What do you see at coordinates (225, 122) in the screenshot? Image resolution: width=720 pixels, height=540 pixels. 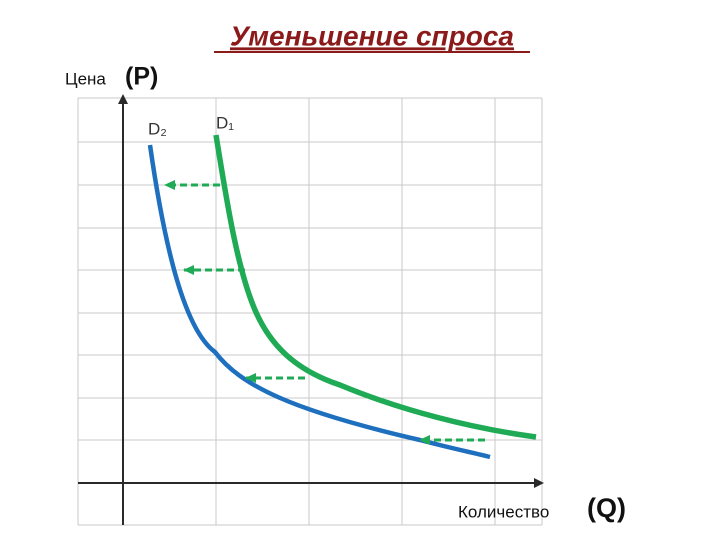 I see `curve-label: D₁` at bounding box center [225, 122].